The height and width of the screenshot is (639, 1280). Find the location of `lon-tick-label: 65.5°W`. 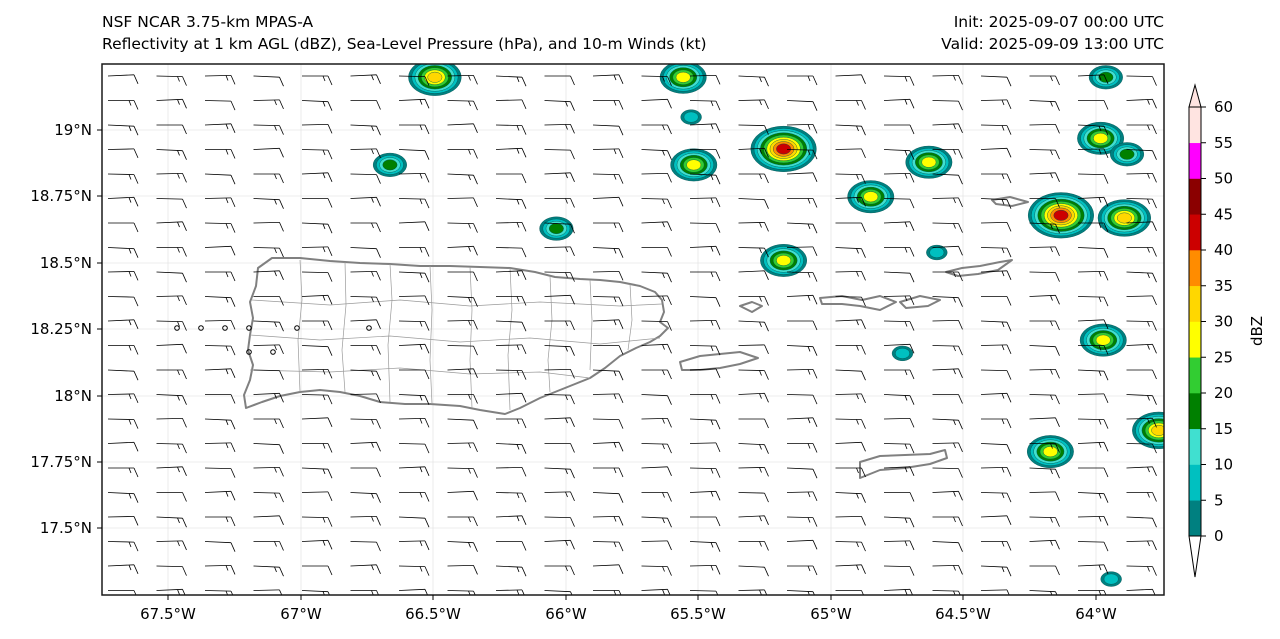

lon-tick-label: 65.5°W is located at coordinates (698, 614).